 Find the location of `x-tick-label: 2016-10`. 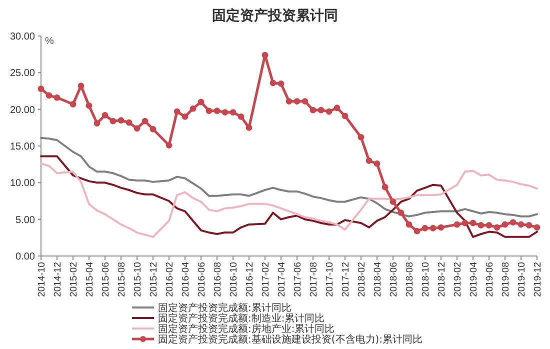

x-tick-label: 2016-10 is located at coordinates (234, 279).